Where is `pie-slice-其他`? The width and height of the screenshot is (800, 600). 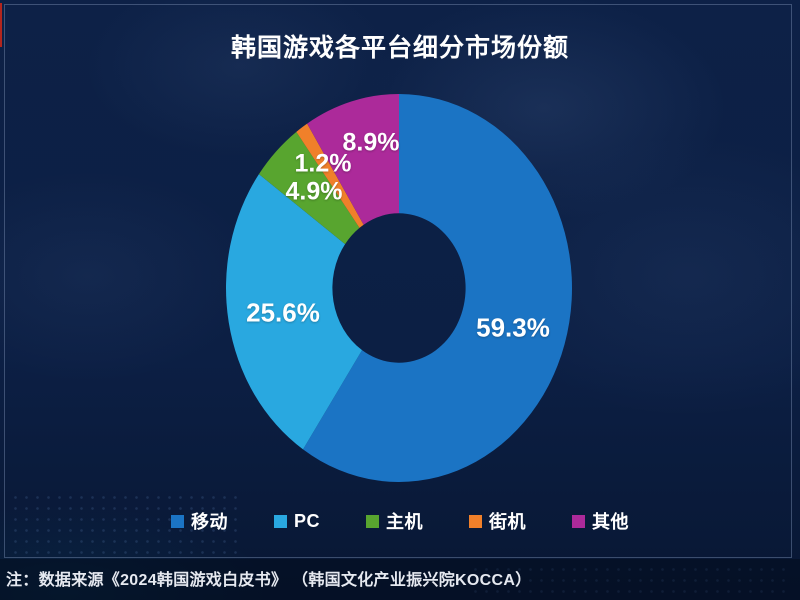
pie-slice-其他 is located at coordinates (353, 159).